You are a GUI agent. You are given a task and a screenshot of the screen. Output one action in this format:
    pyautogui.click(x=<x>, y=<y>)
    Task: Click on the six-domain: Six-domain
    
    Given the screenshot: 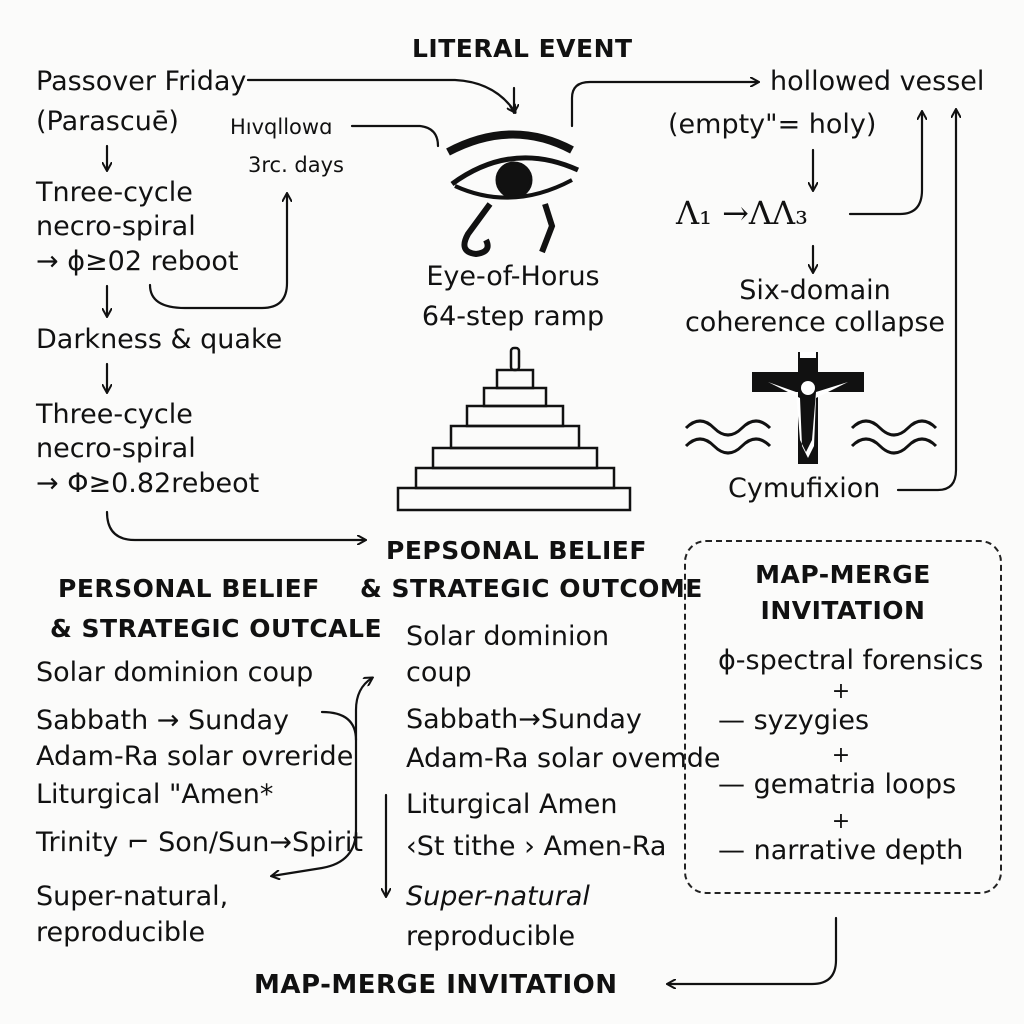 What is the action you would take?
    pyautogui.click(x=815, y=290)
    